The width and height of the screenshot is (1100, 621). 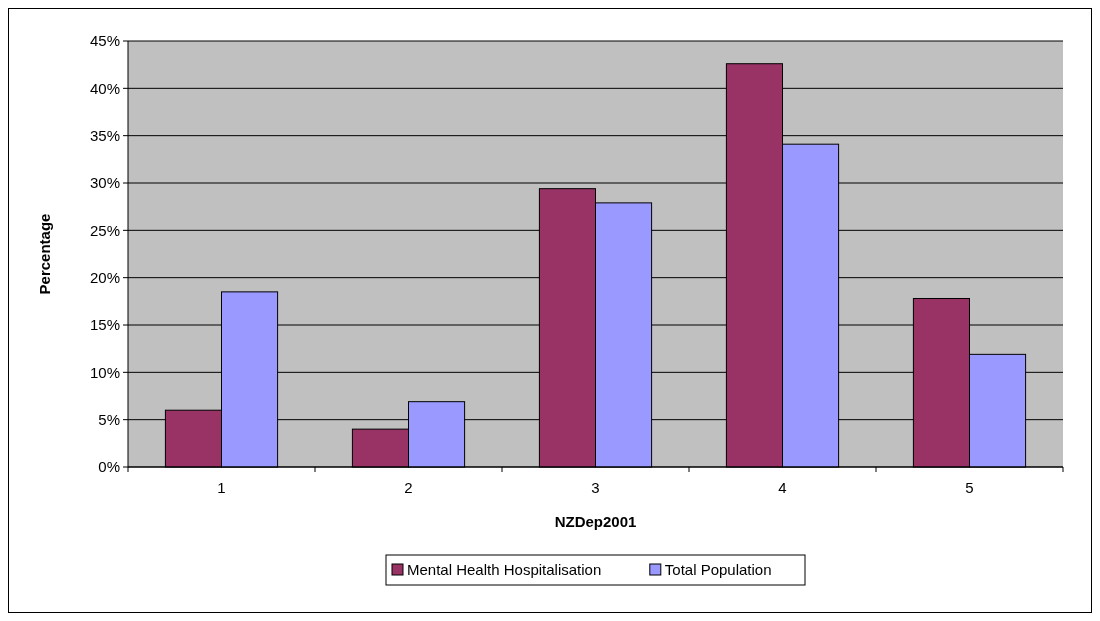 I want to click on x-tick-label: 5, so click(x=969, y=487).